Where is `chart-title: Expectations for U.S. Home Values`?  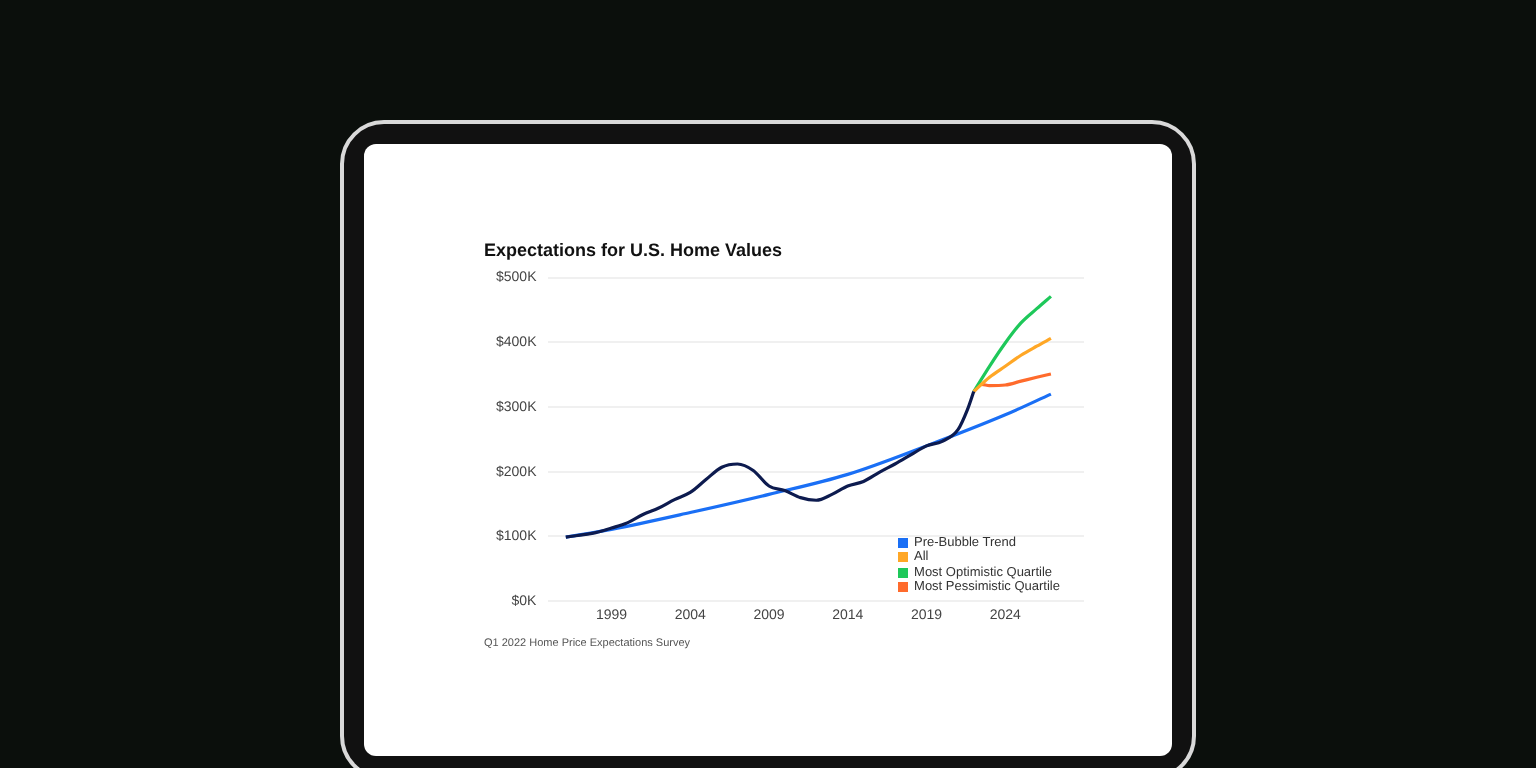 chart-title: Expectations for U.S. Home Values is located at coordinates (633, 249).